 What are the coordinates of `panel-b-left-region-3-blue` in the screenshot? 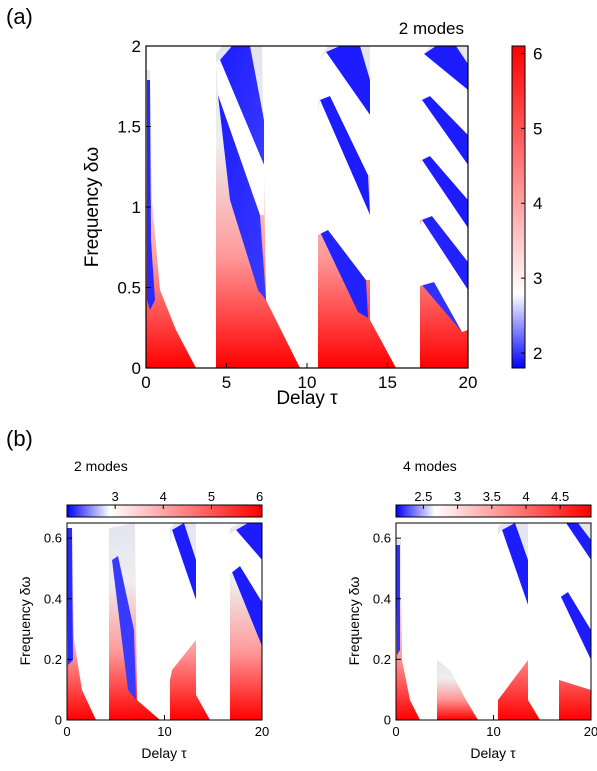 It's located at (184, 561).